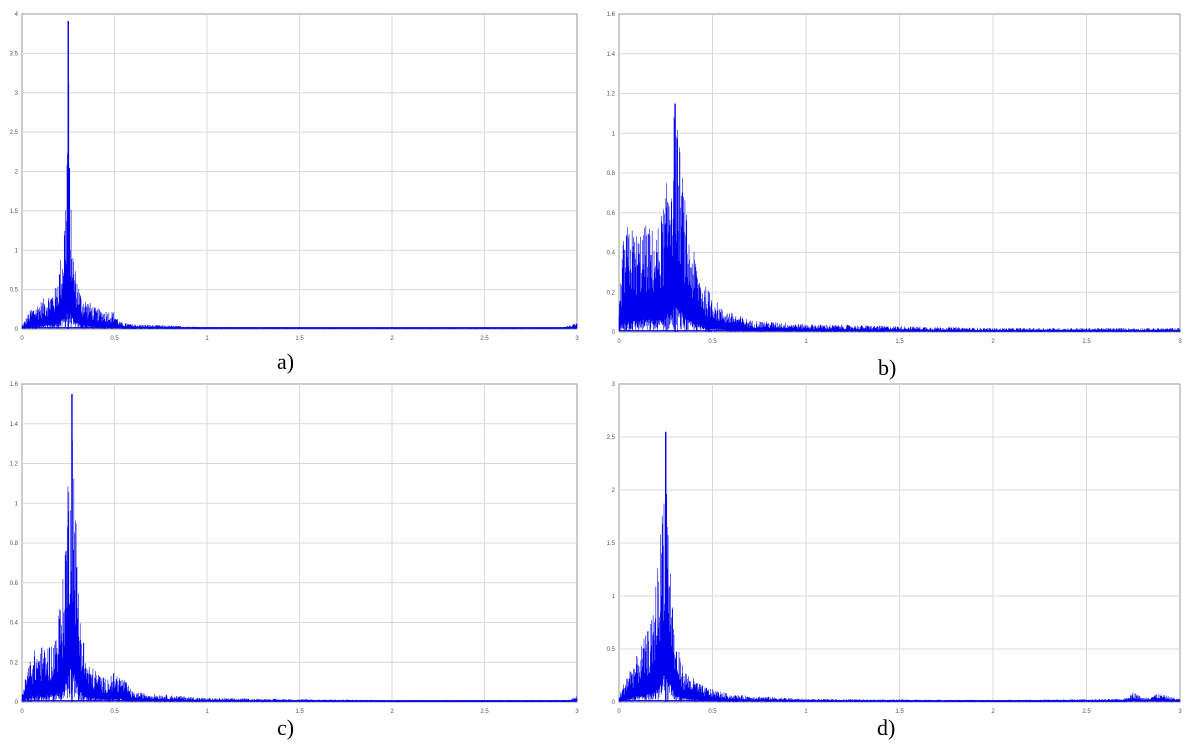  Describe the element at coordinates (614, 333) in the screenshot. I see `y-tick-label-b: 0` at that location.